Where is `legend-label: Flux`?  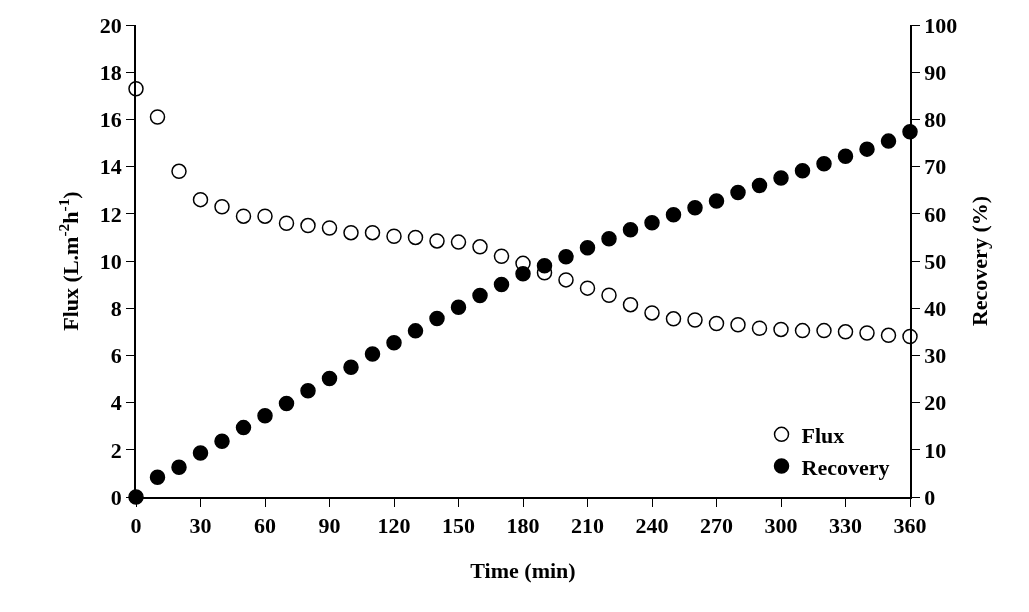
legend-label: Flux is located at coordinates (823, 435).